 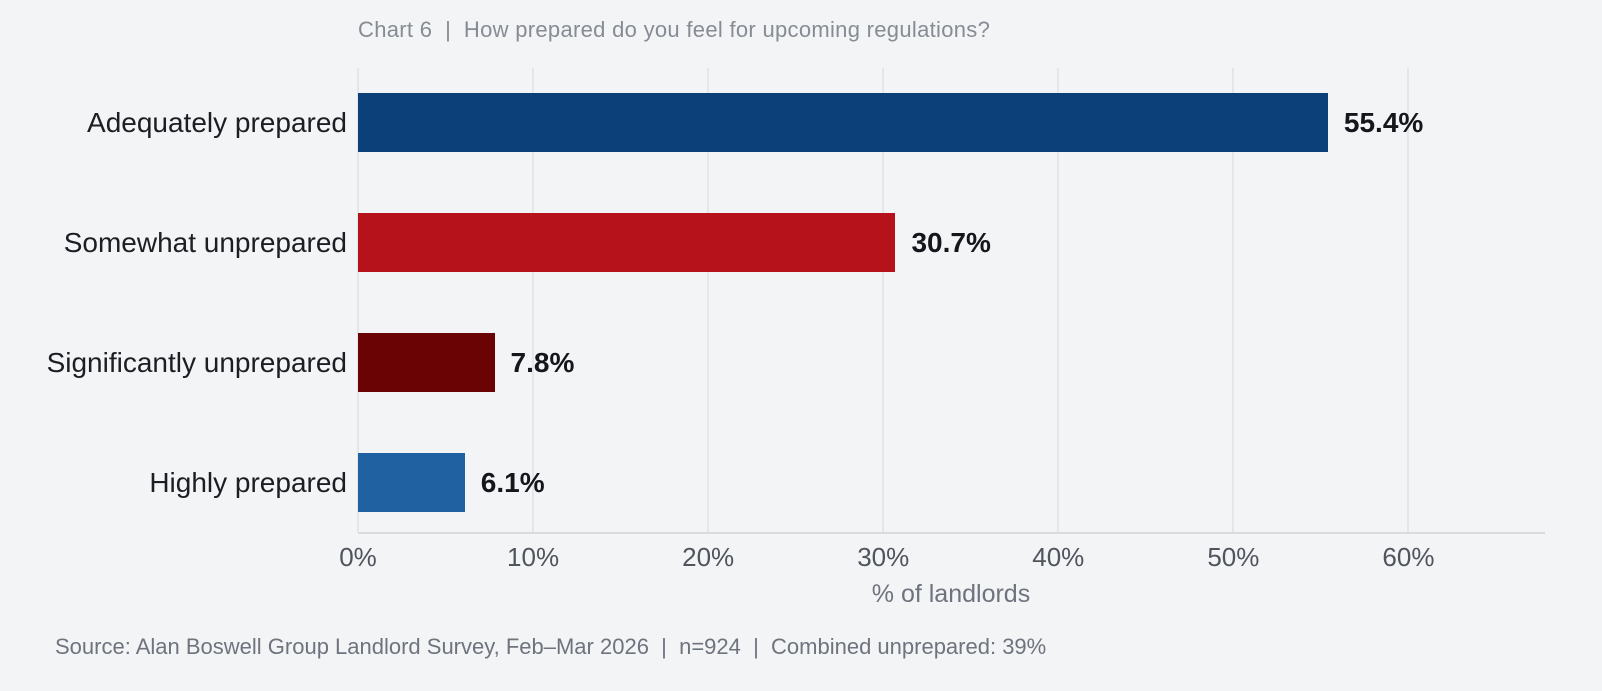 What do you see at coordinates (512, 482) in the screenshot?
I see `value-label: 6.1%` at bounding box center [512, 482].